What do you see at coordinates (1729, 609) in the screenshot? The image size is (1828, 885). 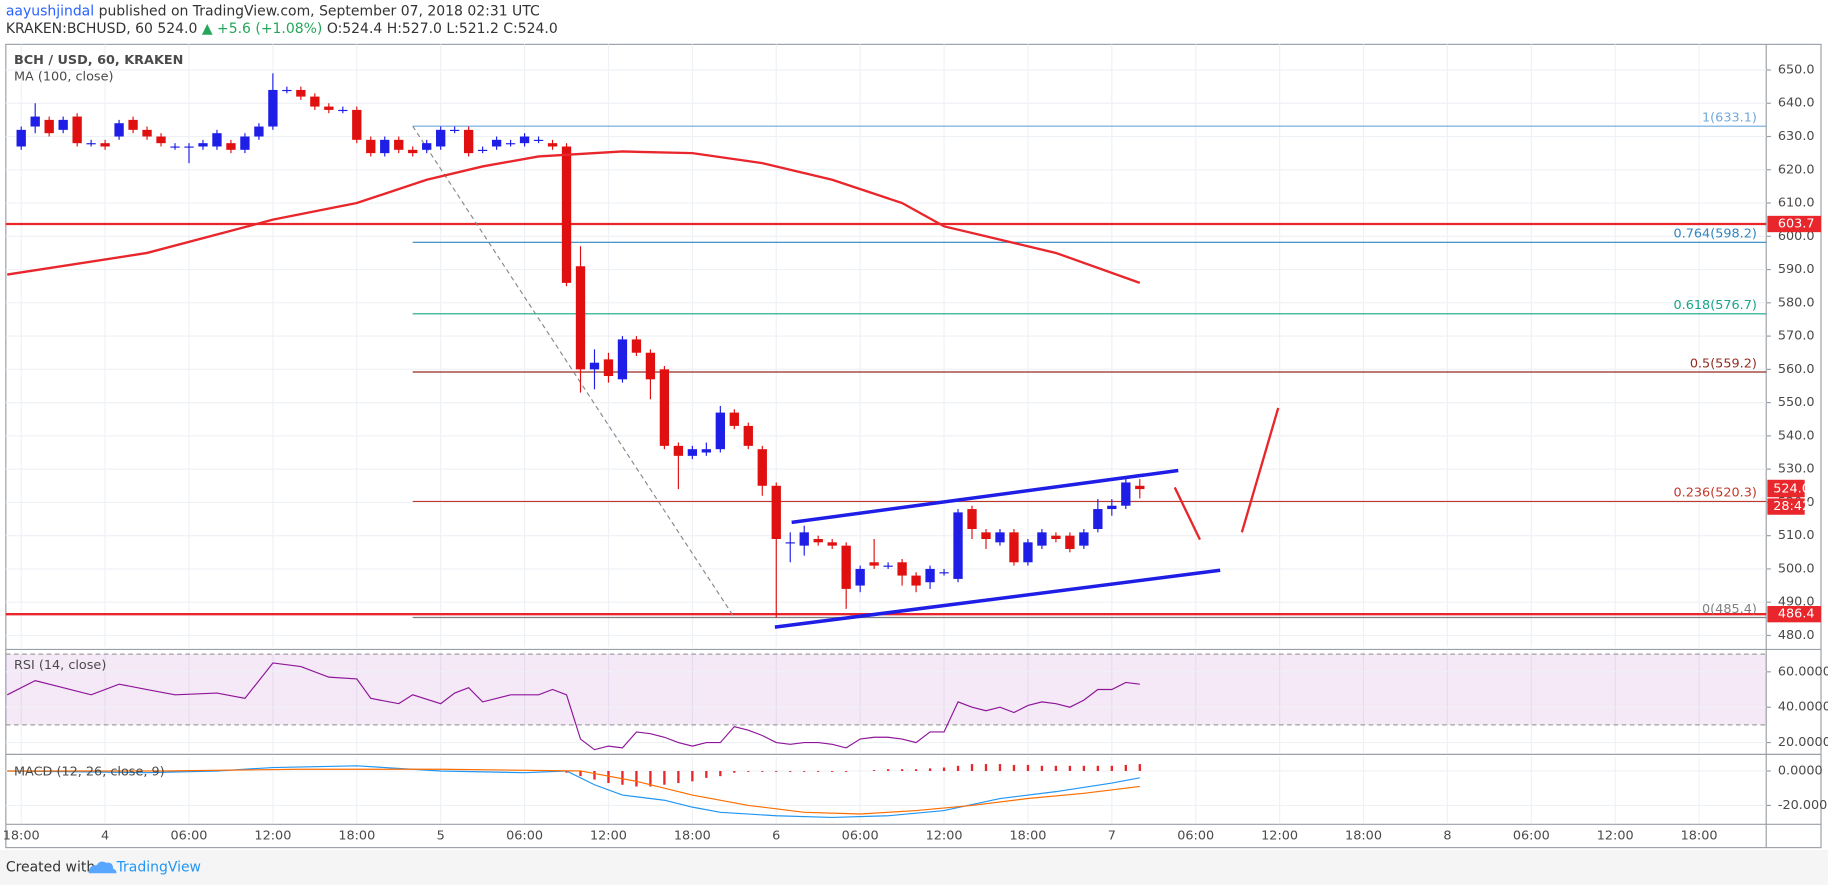 I see `fib-label: 0(485.4)` at bounding box center [1729, 609].